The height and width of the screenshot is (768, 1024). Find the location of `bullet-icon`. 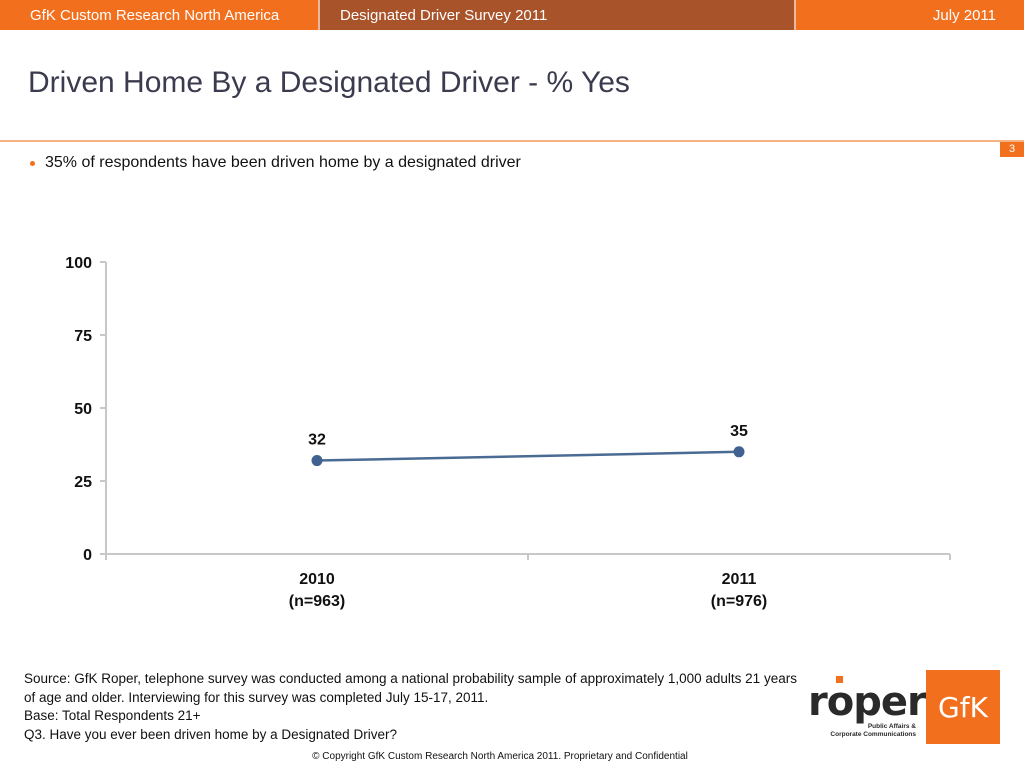

bullet-icon is located at coordinates (32, 163).